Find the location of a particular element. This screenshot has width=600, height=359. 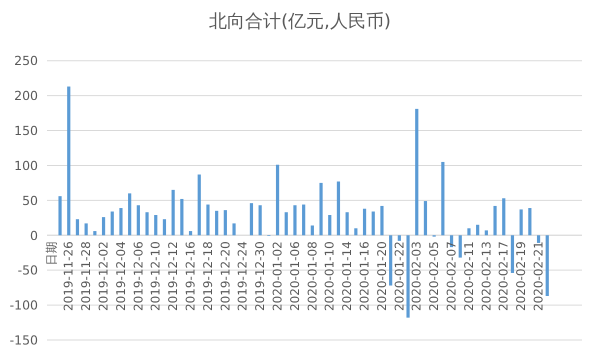

x-tick-label: 2020-01-10 is located at coordinates (329, 276).